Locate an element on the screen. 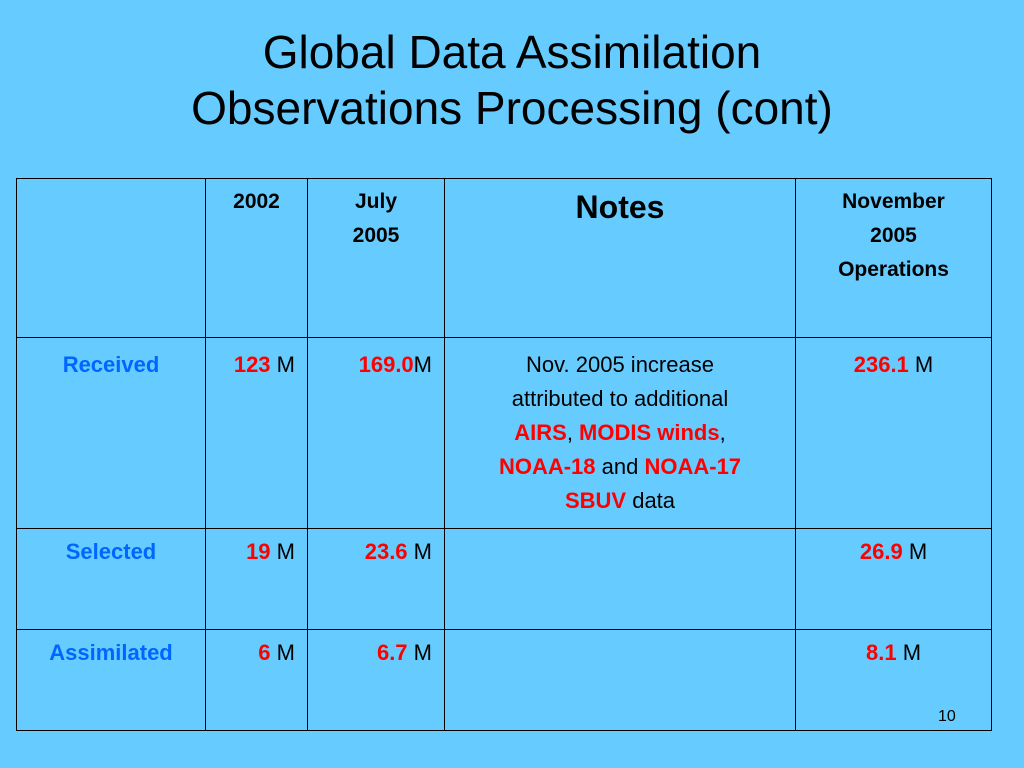  notes-airs: AIRS is located at coordinates (540, 432).